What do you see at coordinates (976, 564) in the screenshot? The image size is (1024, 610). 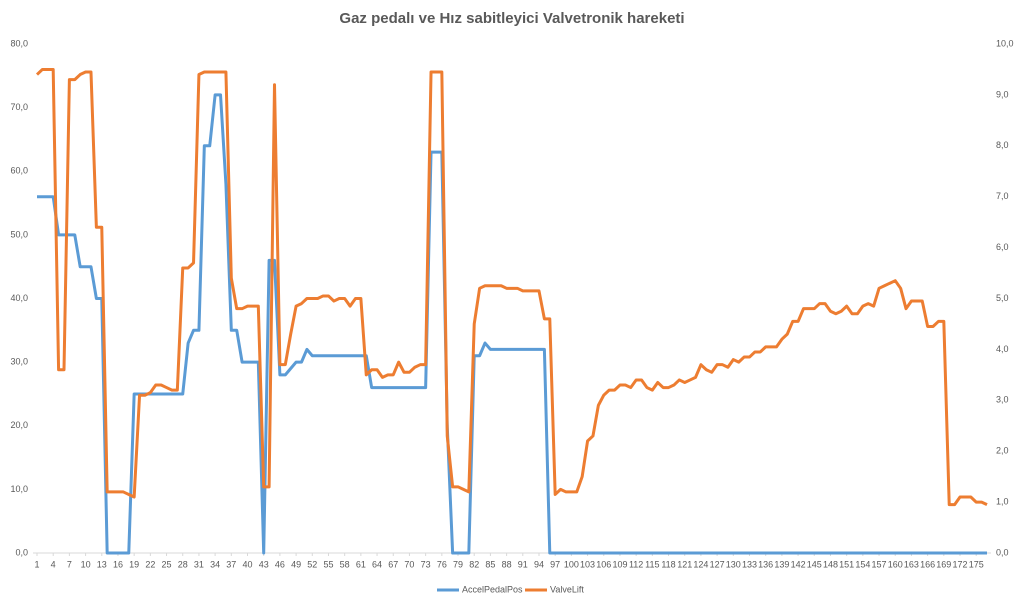 I see `x-tick-label: 175` at bounding box center [976, 564].